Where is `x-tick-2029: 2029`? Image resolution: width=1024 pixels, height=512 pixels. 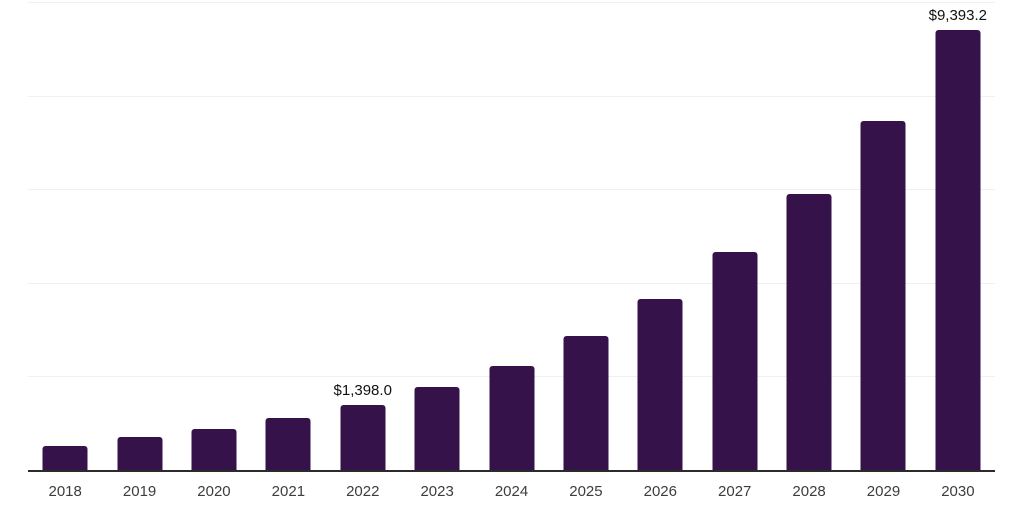
x-tick-2029: 2029 is located at coordinates (883, 491).